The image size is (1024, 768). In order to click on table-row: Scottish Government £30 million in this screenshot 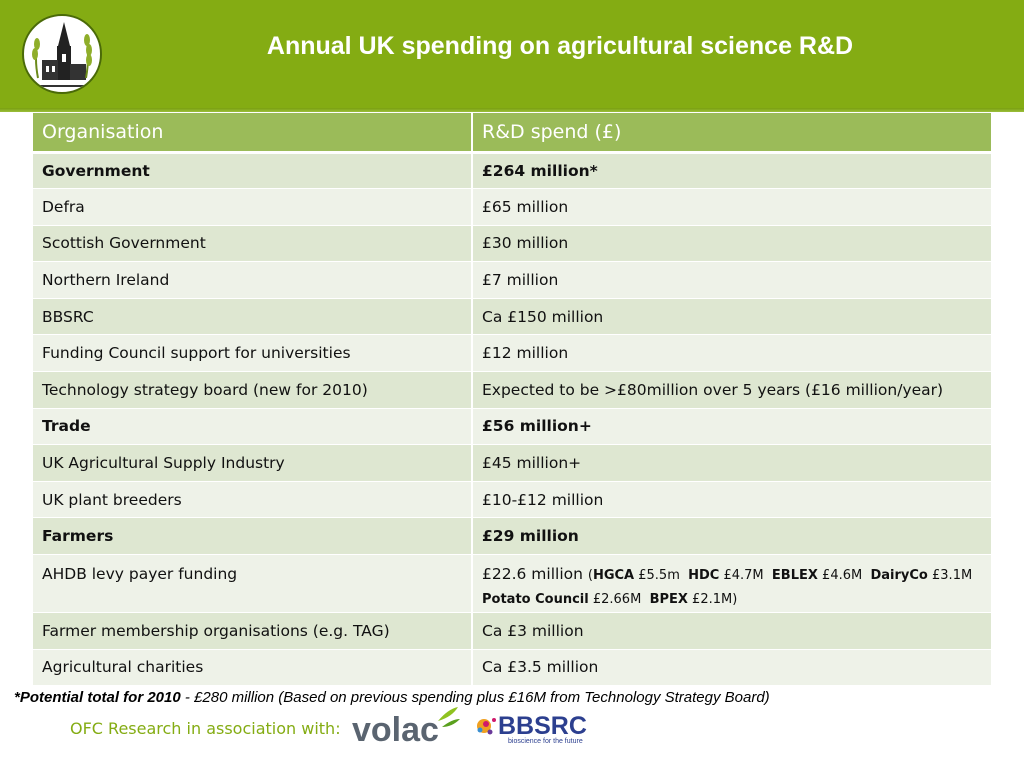, I will do `click(513, 244)`.